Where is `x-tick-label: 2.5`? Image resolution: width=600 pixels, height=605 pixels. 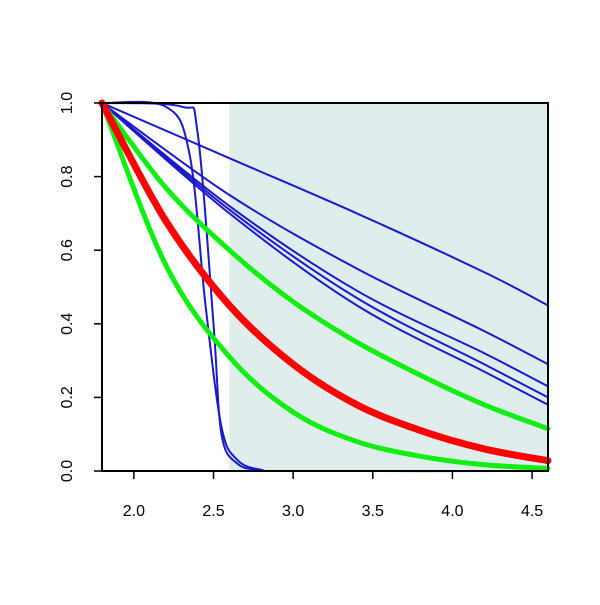 x-tick-label: 2.5 is located at coordinates (213, 511).